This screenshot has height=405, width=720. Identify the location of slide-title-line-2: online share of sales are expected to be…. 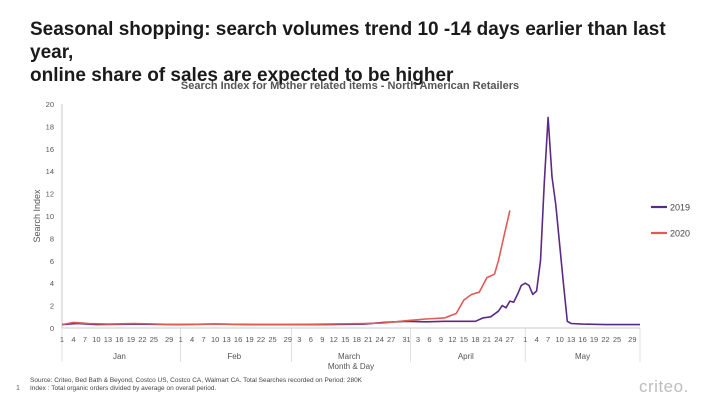
(242, 75).